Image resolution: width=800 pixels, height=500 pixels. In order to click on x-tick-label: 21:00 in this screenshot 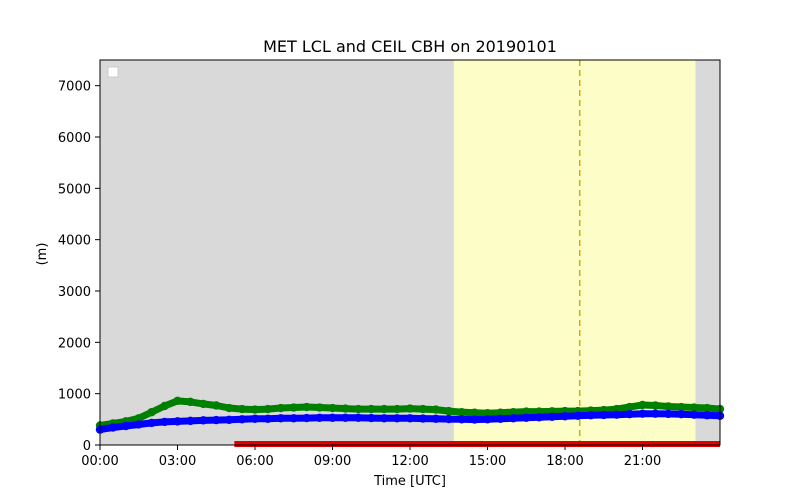, I will do `click(642, 461)`.